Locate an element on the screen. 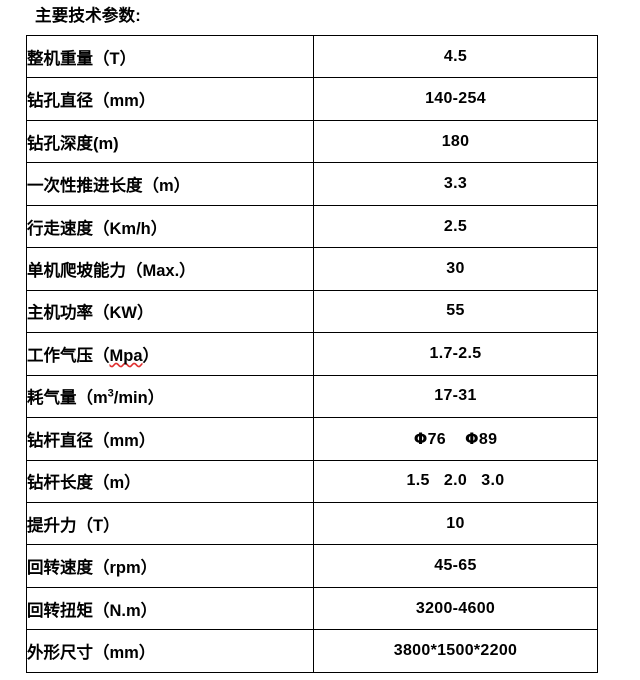  spec-label-cell: 提升力（T） is located at coordinates (170, 523).